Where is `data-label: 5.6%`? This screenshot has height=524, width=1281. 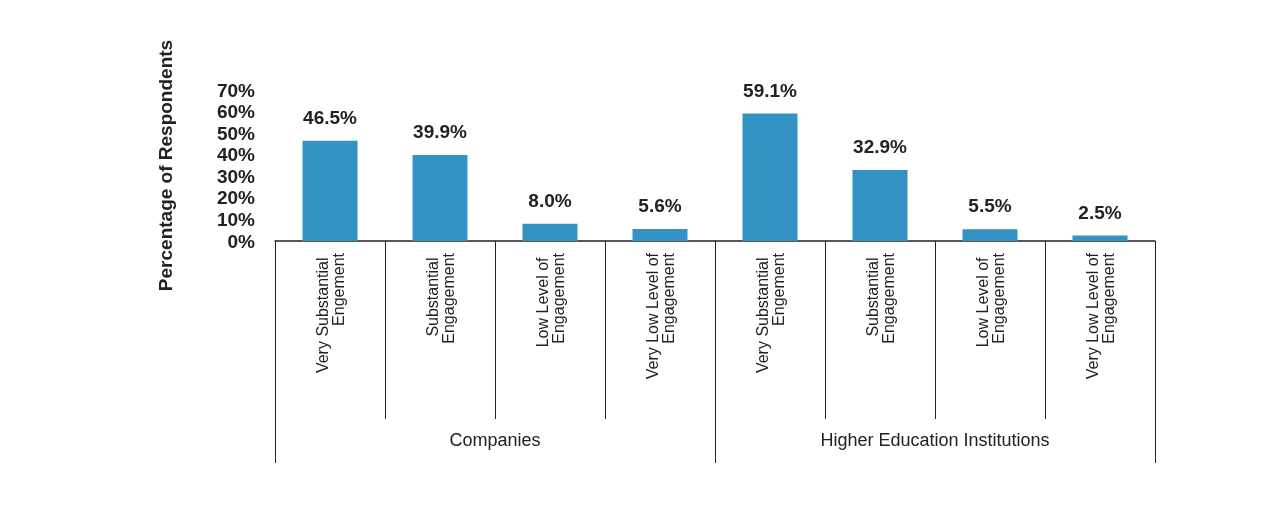
data-label: 5.6% is located at coordinates (660, 205).